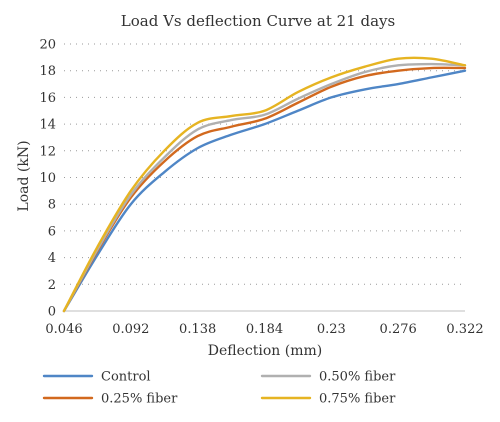 The width and height of the screenshot is (500, 422). Describe the element at coordinates (265, 351) in the screenshot. I see `x-axis-label: Deflection (mm)` at that location.